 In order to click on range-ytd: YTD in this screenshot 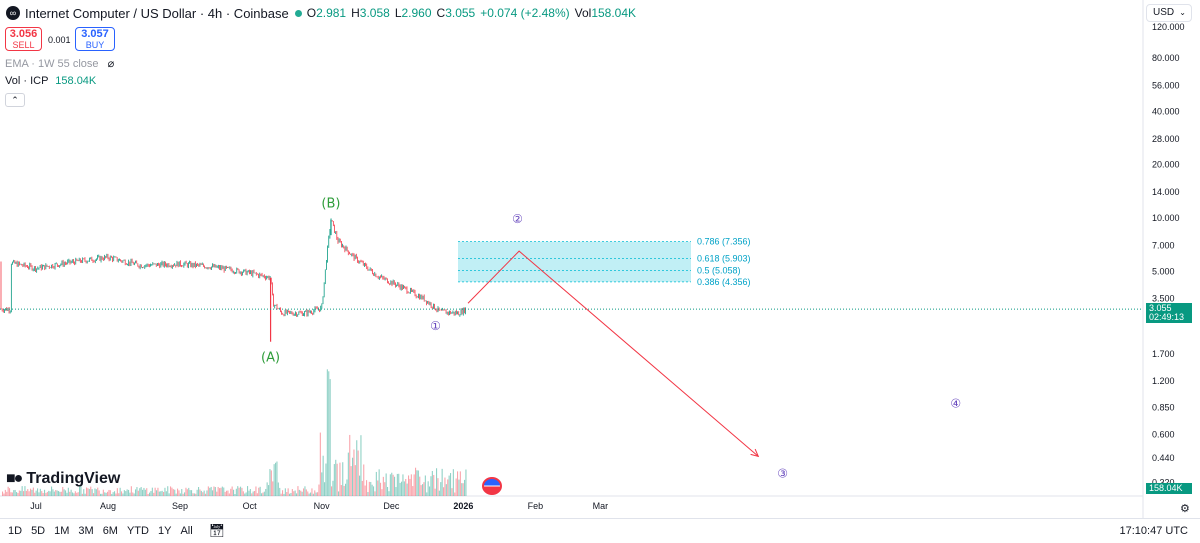, I will do `click(137, 531)`.